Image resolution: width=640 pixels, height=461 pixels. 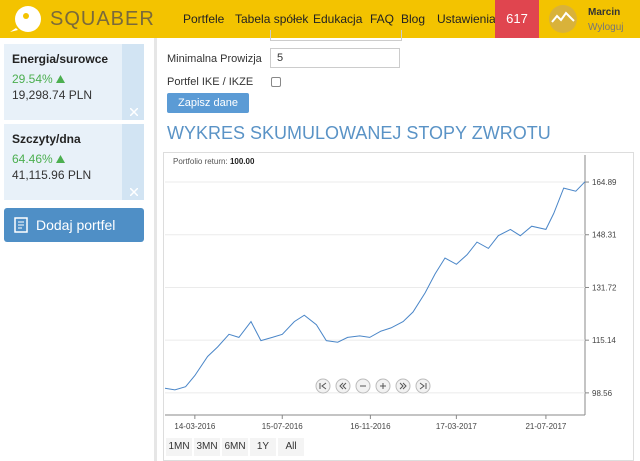 What do you see at coordinates (204, 19) in the screenshot?
I see `nav-link: Portfele` at bounding box center [204, 19].